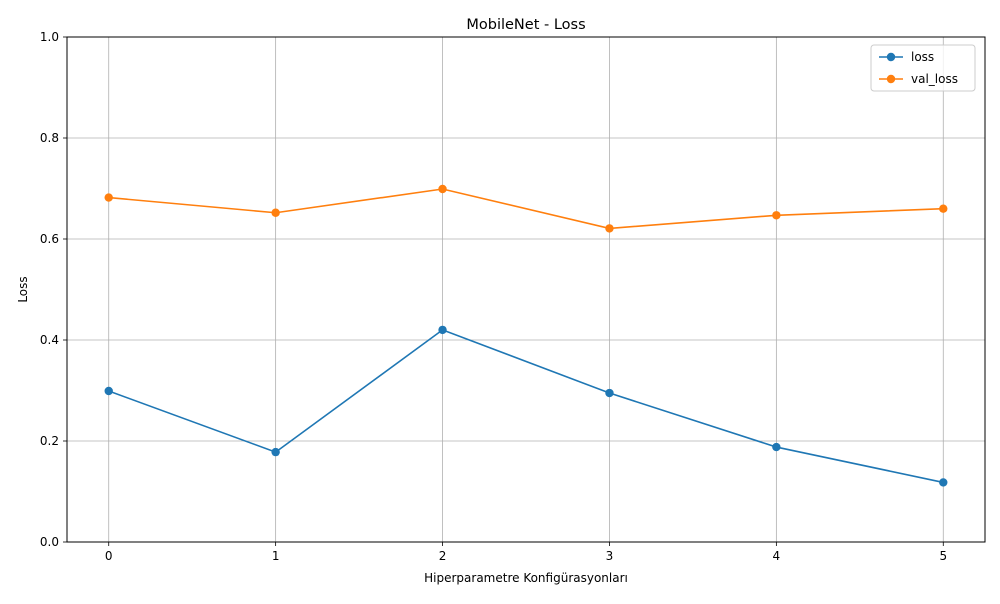 The height and width of the screenshot is (604, 1000). Describe the element at coordinates (49, 340) in the screenshot. I see `y-tick-label: 0.4` at that location.